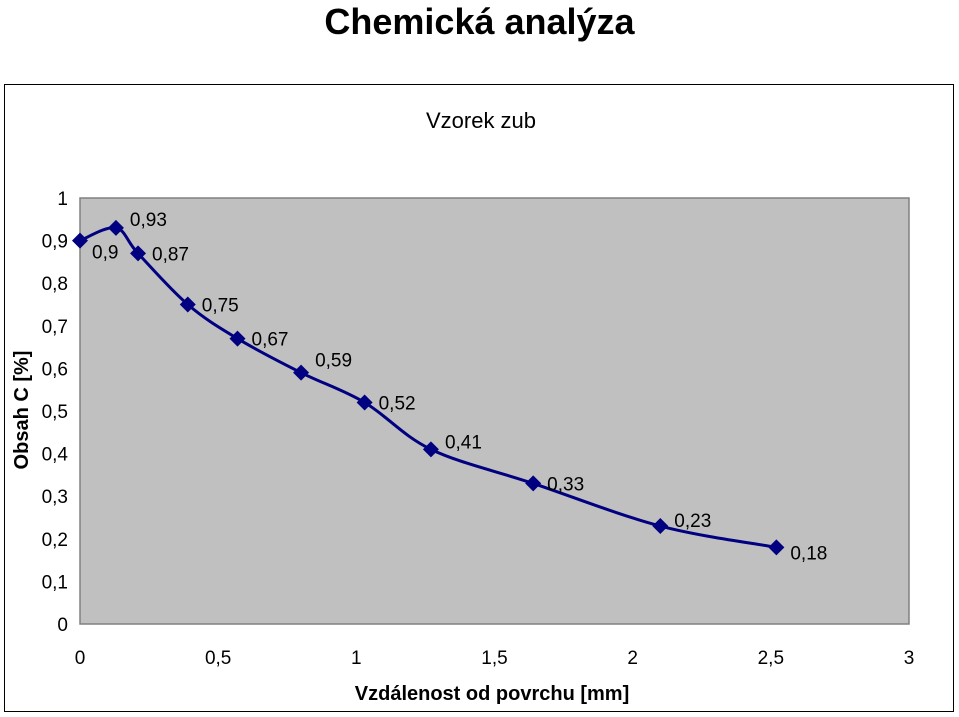  Describe the element at coordinates (771, 658) in the screenshot. I see `x-tick-label: 2,5` at that location.